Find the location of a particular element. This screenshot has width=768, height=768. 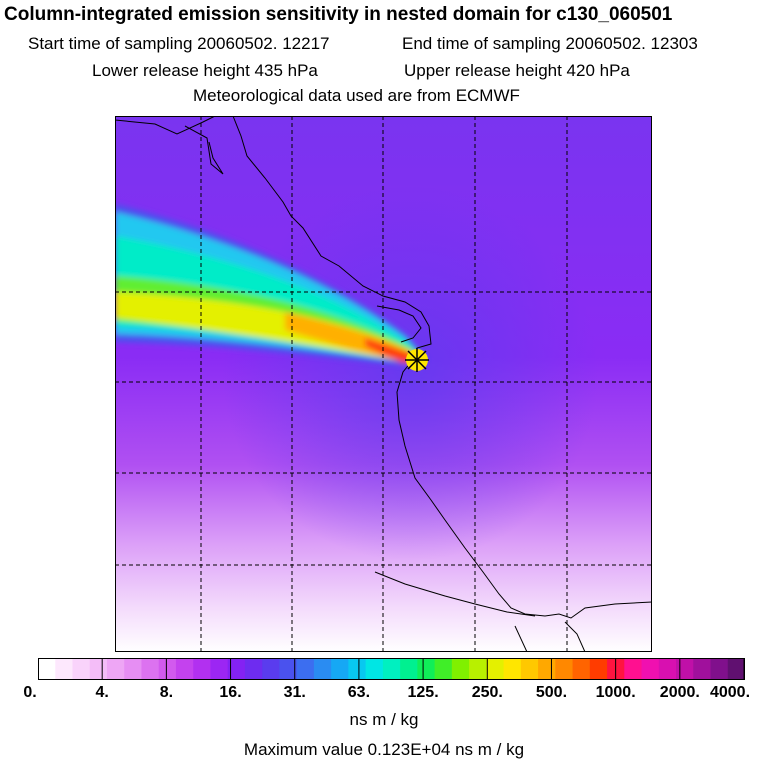

colorbar-tick-label: 8. is located at coordinates (166, 692).